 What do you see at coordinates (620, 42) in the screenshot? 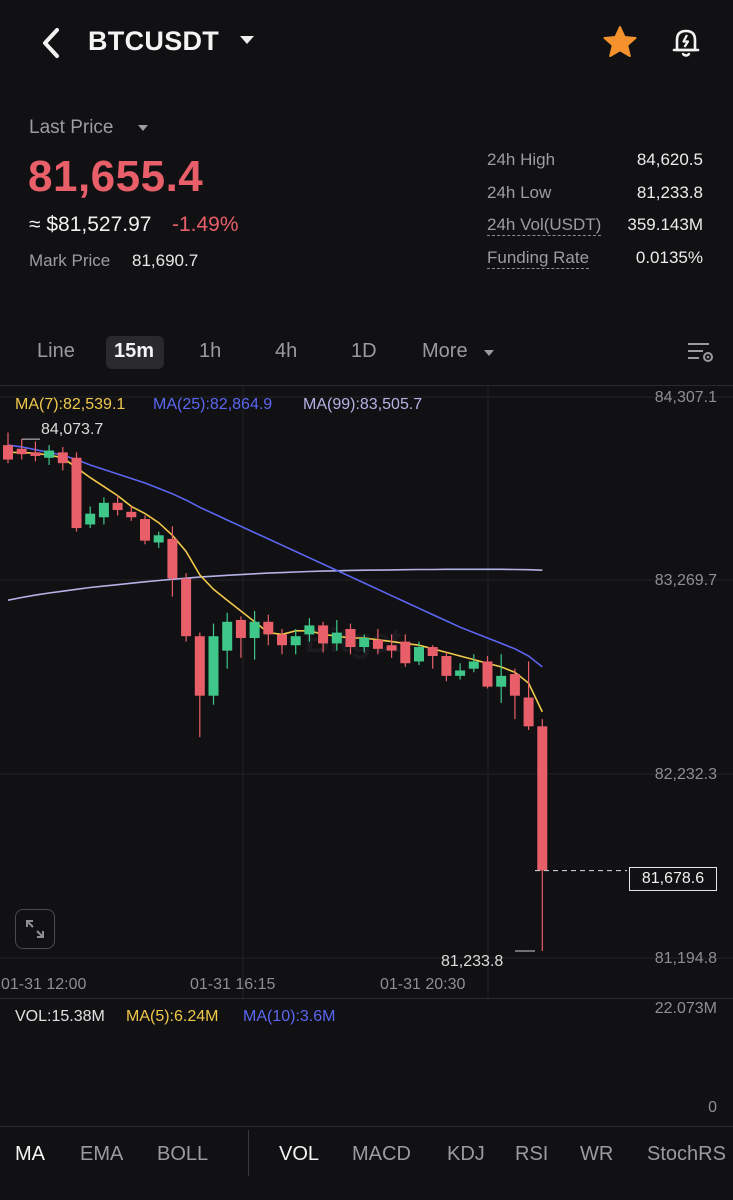
I see `favorite-star-icon` at bounding box center [620, 42].